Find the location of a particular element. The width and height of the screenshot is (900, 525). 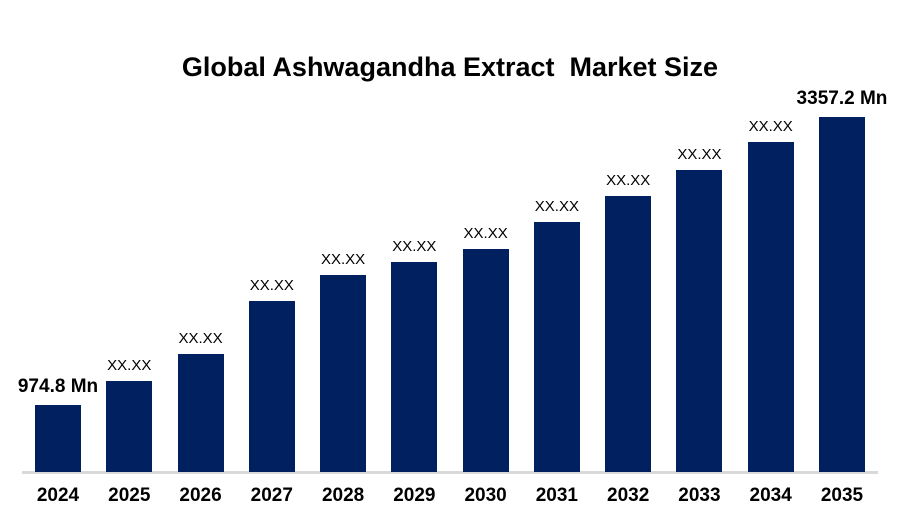

bar-column: XX.XX 2031 is located at coordinates (556, 262).